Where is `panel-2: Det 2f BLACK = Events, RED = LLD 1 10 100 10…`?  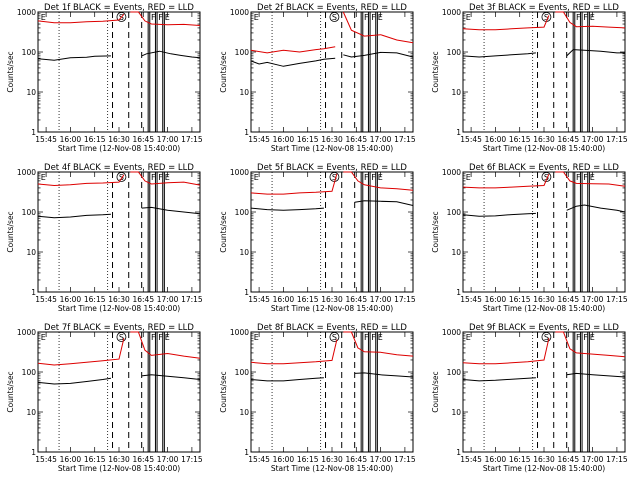 panel-2: Det 2f BLACK = Events, RED = LLD 1 10 100 10… is located at coordinates (317, 78).